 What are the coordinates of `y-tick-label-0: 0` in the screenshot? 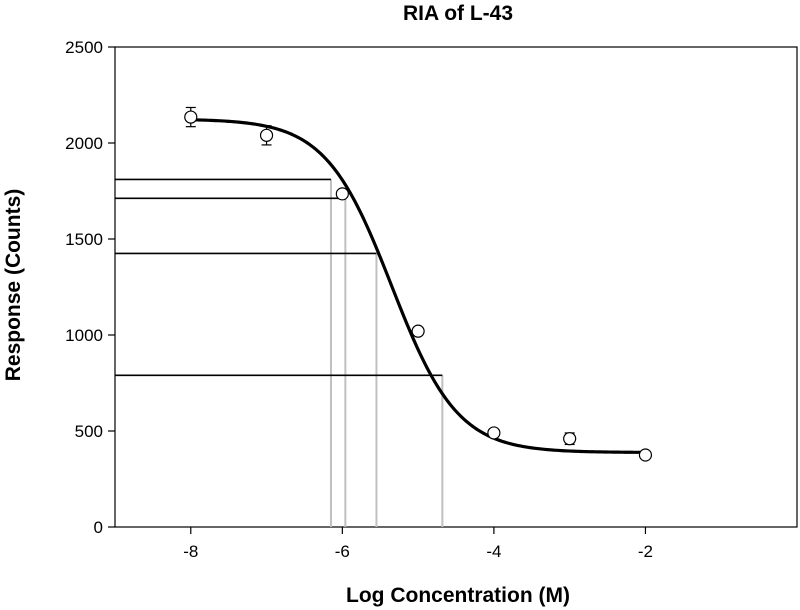 It's located at (98, 527).